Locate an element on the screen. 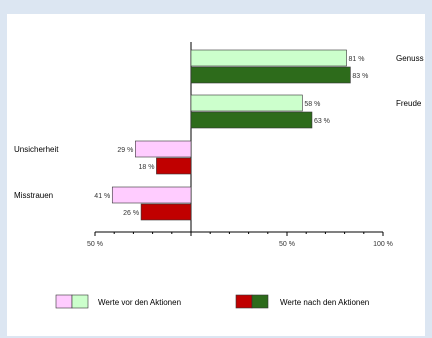 The height and width of the screenshot is (338, 432). category-label-genuss: Genuss is located at coordinates (410, 58).